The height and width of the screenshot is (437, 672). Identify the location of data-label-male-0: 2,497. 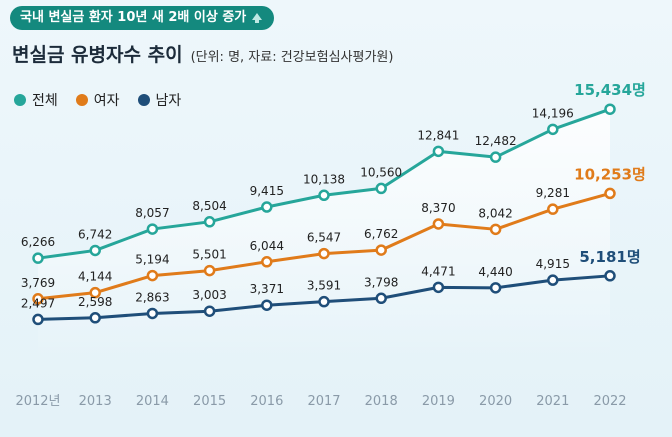
(38, 303).